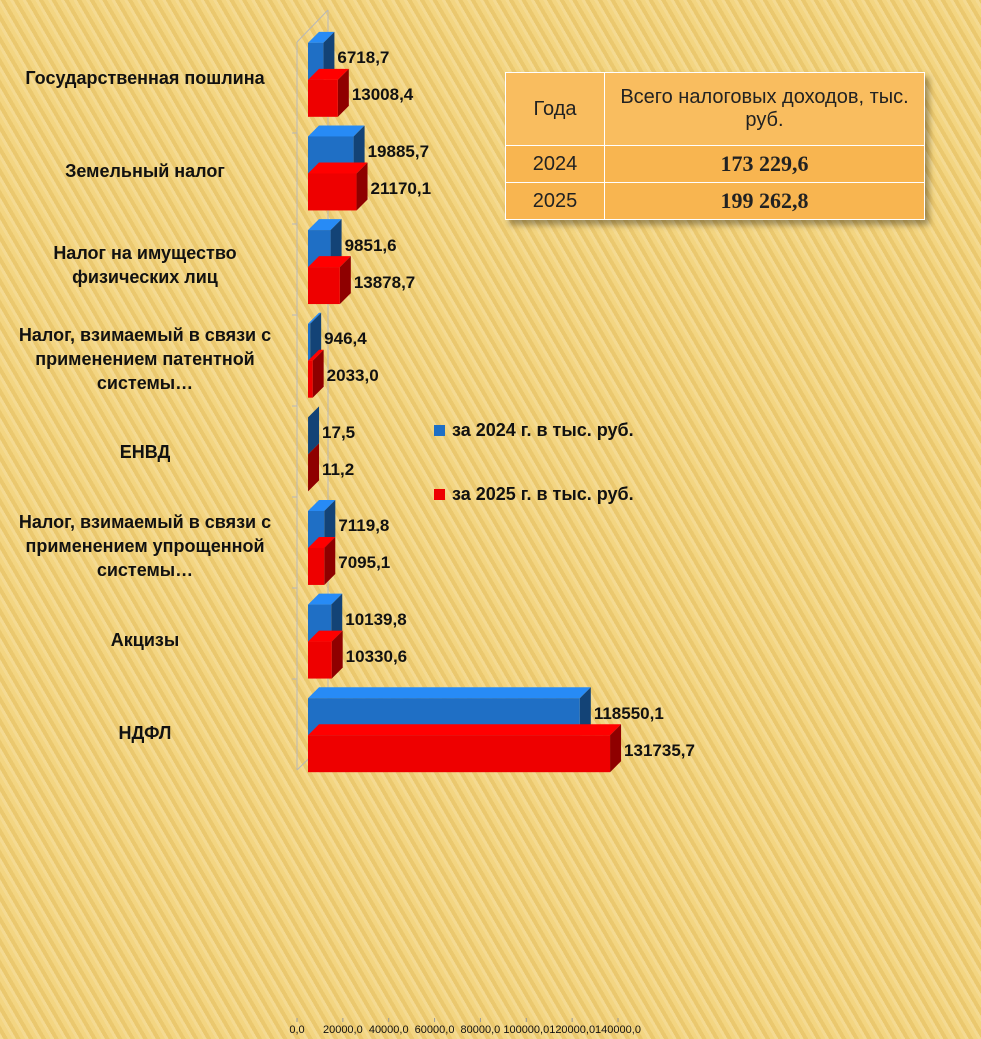 This screenshot has height=1039, width=981. What do you see at coordinates (618, 1030) in the screenshot?
I see `x-tick-label: 140000,0` at bounding box center [618, 1030].